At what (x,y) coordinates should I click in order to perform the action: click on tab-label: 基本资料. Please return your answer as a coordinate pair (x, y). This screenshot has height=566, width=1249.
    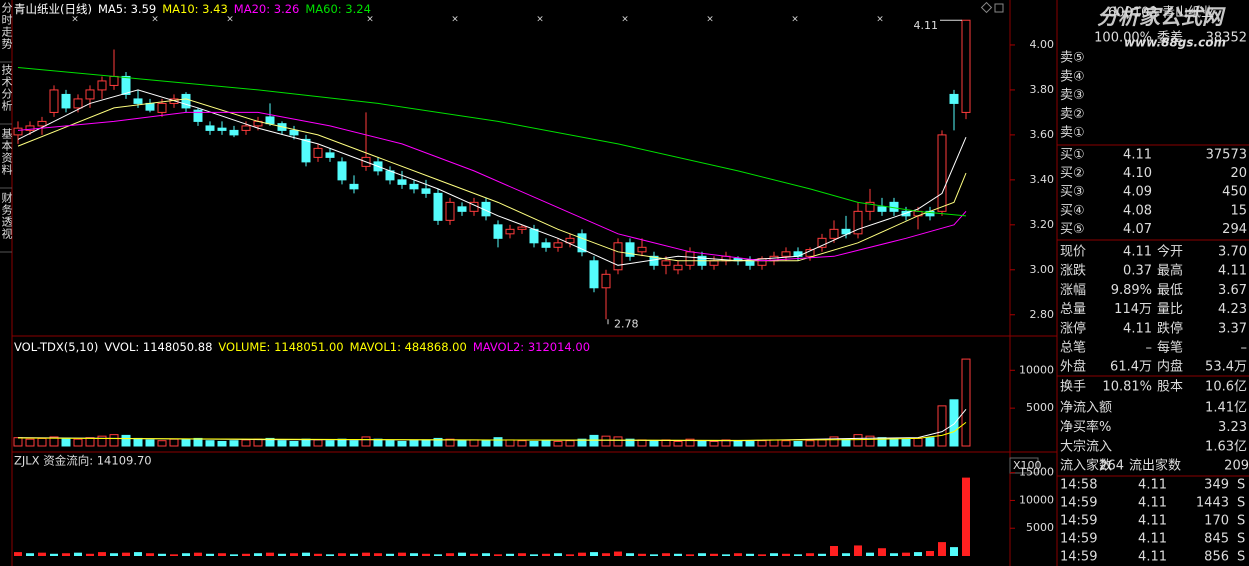
    Looking at the image, I should click on (6, 152).